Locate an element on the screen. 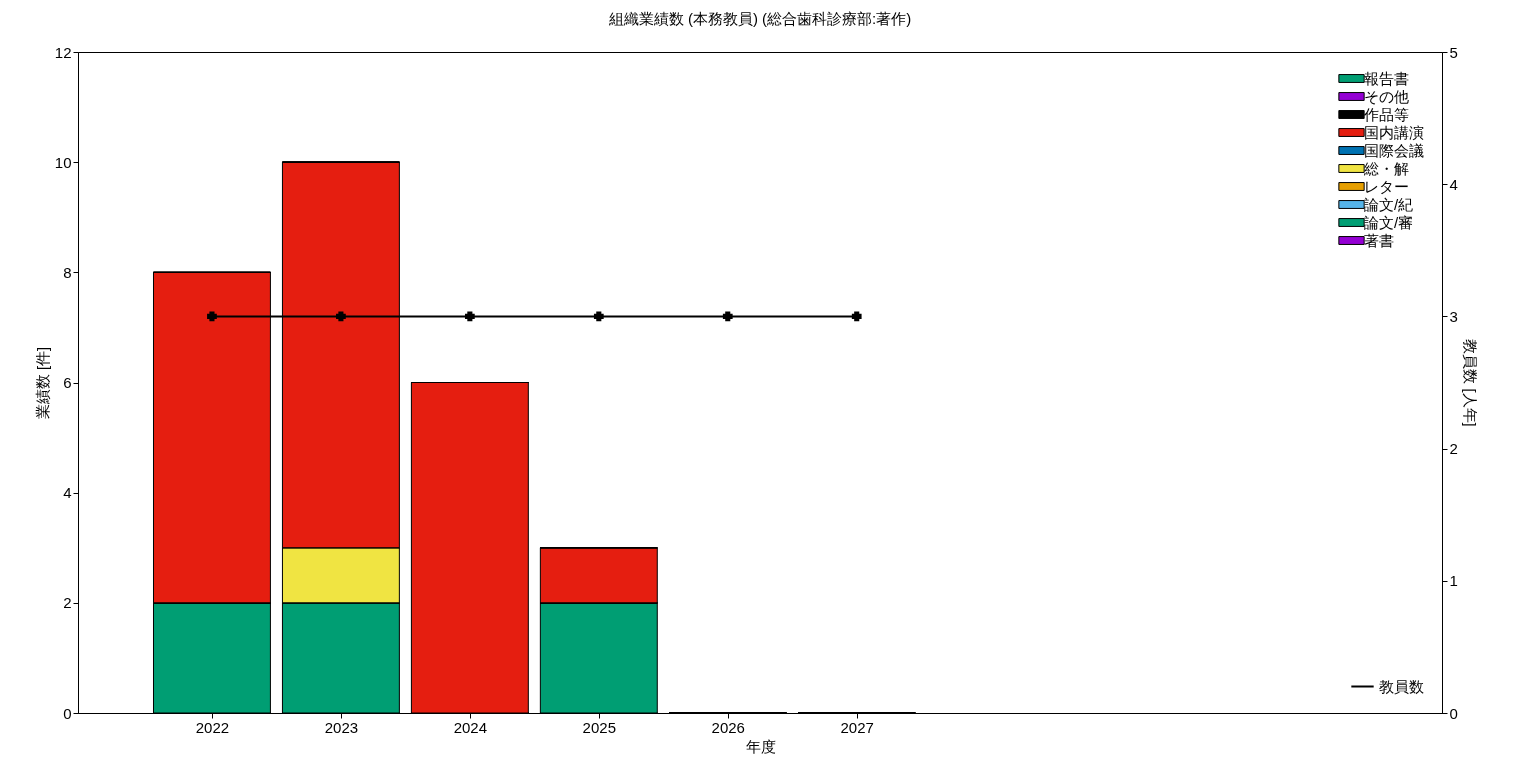 The width and height of the screenshot is (1536, 768). y2-tick-label: 1 is located at coordinates (1453, 581).